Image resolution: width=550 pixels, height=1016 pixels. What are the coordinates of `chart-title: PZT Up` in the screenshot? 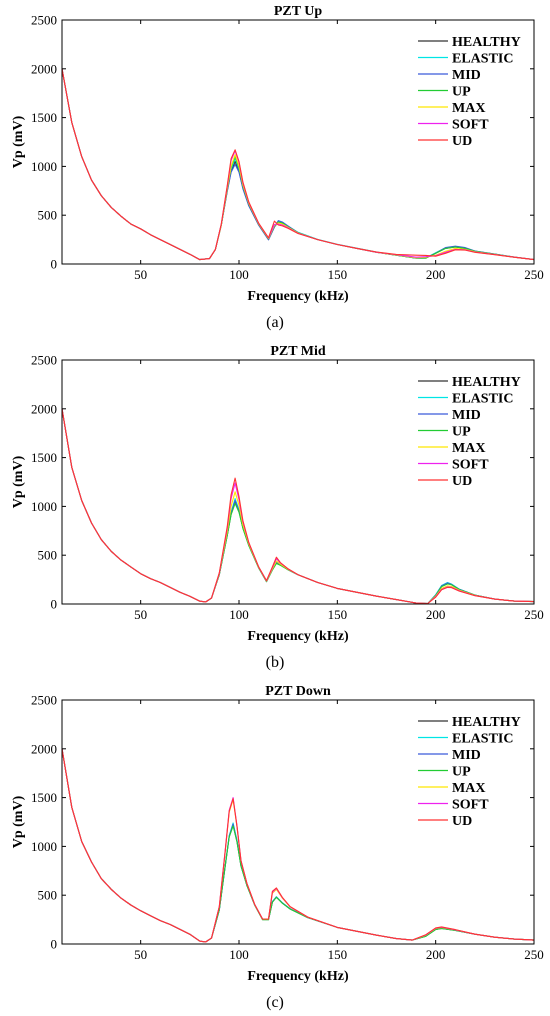 It's located at (298, 11).